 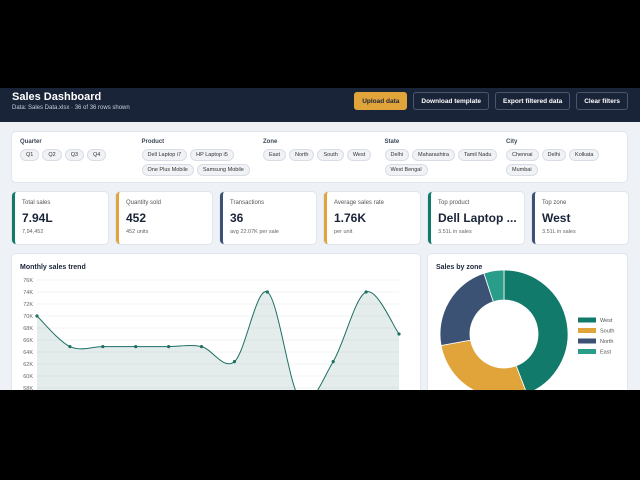 What do you see at coordinates (52, 155) in the screenshot?
I see `chip: Q2` at bounding box center [52, 155].